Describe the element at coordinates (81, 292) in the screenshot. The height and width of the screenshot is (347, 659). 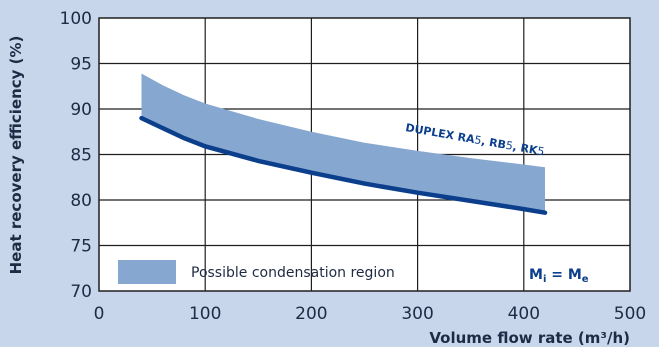
I see `y-tick-label: 70` at that location.